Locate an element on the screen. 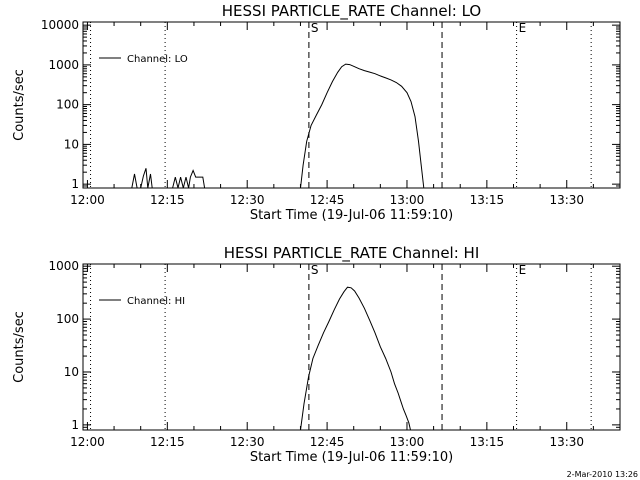  y-tick-label: 10000 is located at coordinates (60, 25).